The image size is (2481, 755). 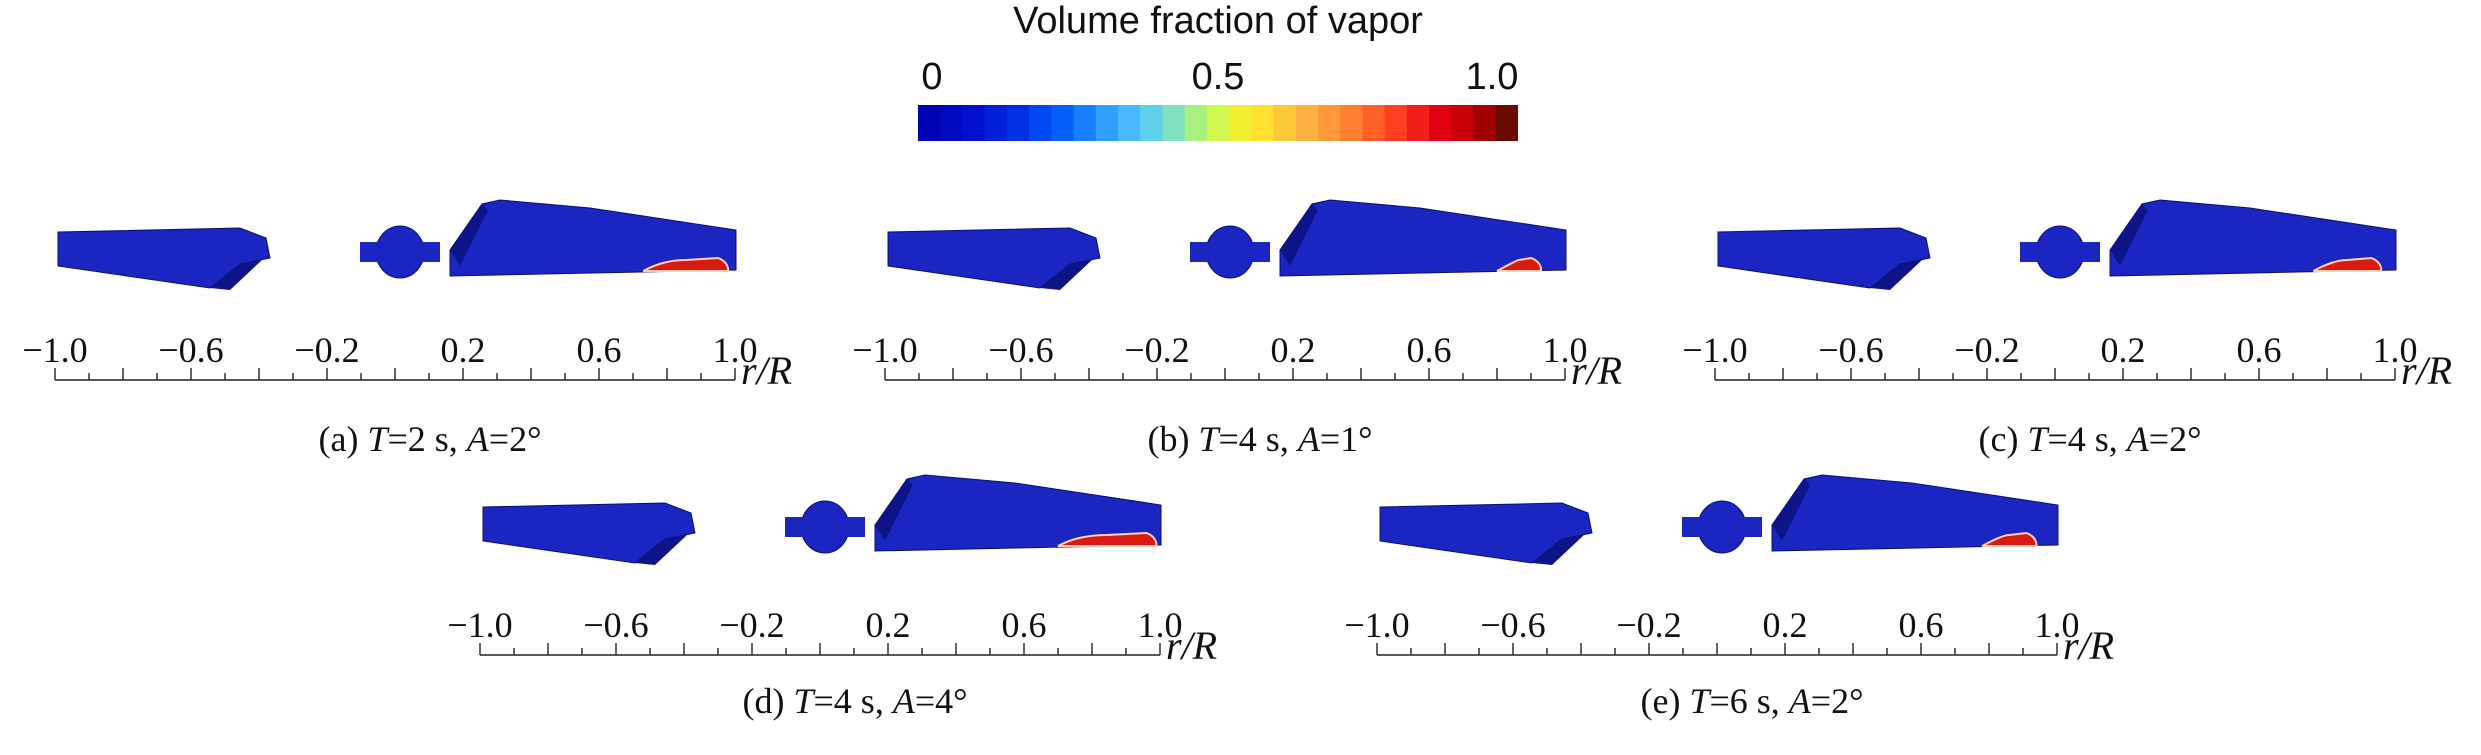 What do you see at coordinates (1748, 605) in the screenshot?
I see `panel-e: −1.0 −0.6 −0.2 0.2 0.6 1.0 r/R (e) T=6 s, A=2°` at bounding box center [1748, 605].